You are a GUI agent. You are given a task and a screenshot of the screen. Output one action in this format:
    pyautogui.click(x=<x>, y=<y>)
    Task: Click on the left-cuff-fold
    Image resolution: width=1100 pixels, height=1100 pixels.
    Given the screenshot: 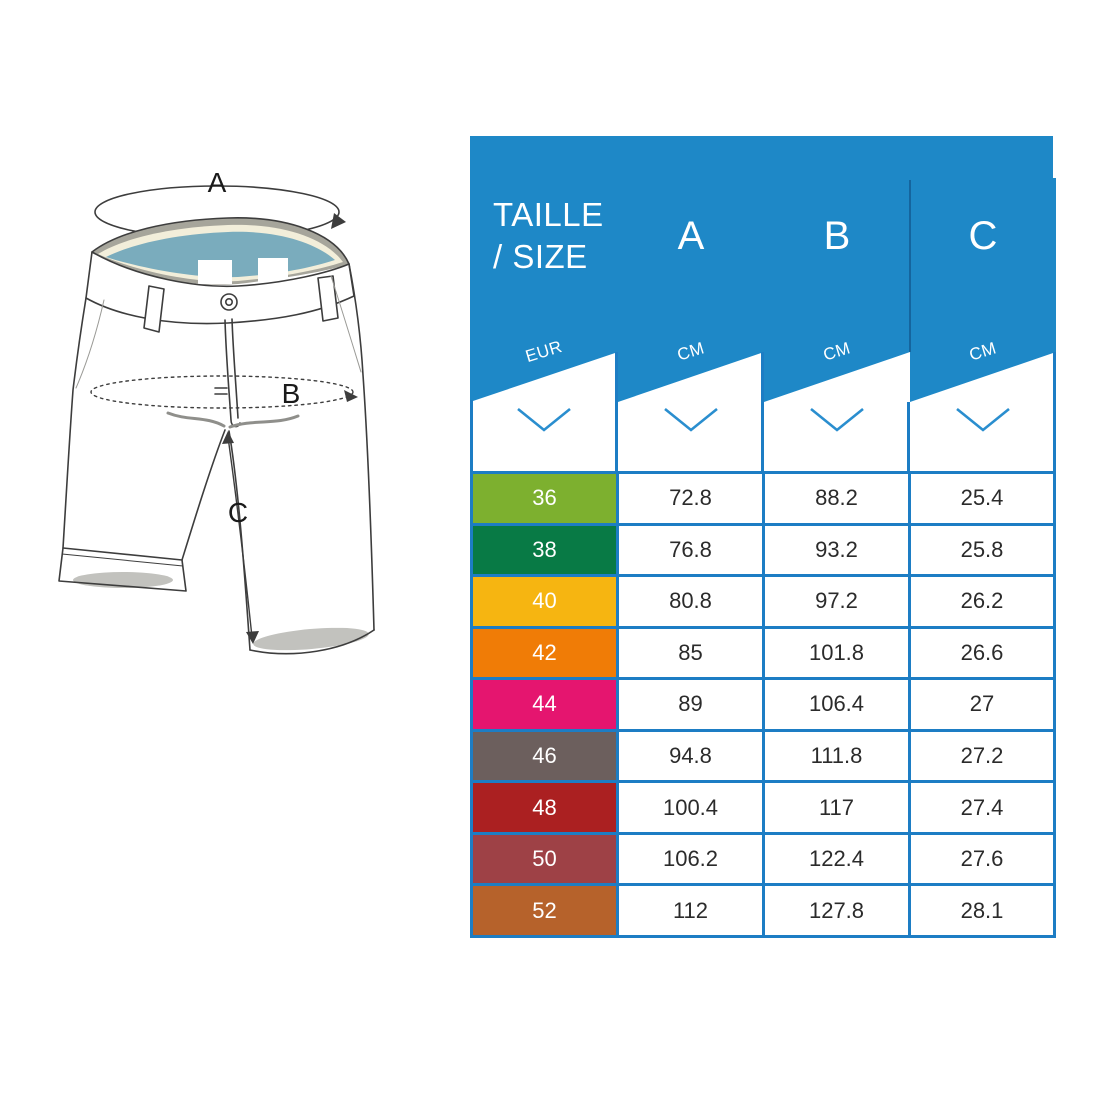 What is the action you would take?
    pyautogui.click(x=122, y=560)
    